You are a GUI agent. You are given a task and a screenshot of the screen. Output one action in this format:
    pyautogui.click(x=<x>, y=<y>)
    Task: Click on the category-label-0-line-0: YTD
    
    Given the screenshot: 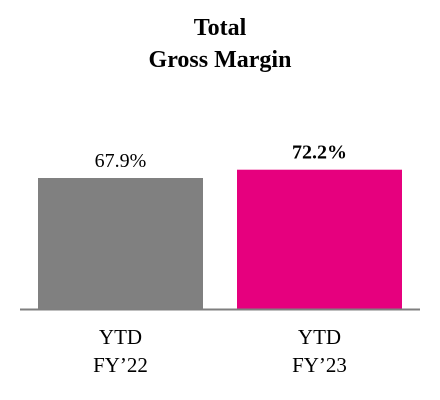 What is the action you would take?
    pyautogui.click(x=120, y=337)
    